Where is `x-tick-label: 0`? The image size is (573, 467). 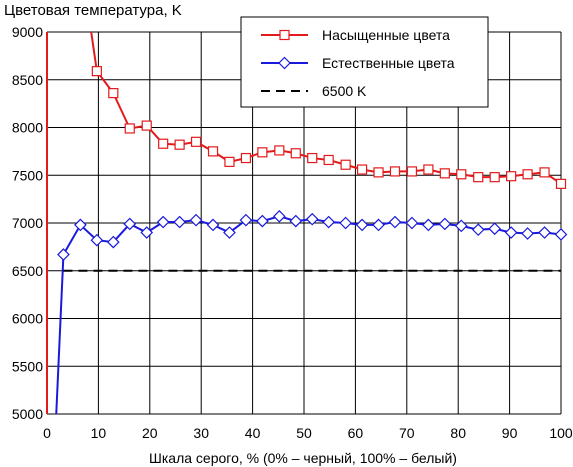
x-tick-label: 0 is located at coordinates (47, 433).